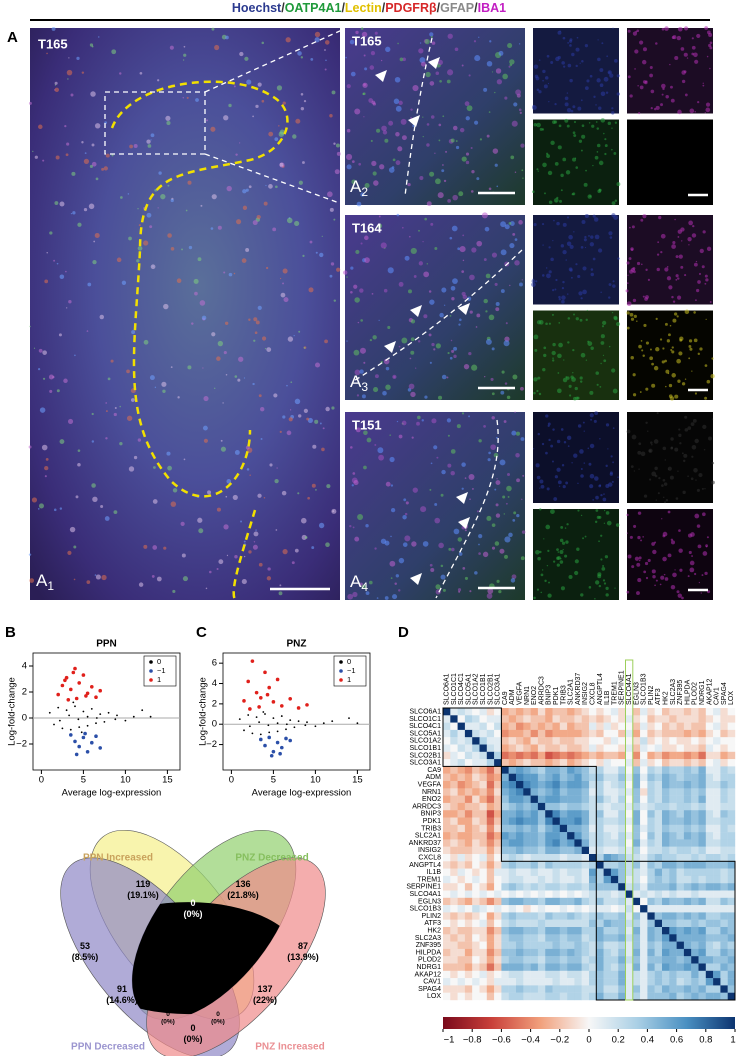 This screenshot has height=1056, width=738. What do you see at coordinates (468, 689) in the screenshot?
I see `column-label: SLCO5A1` at bounding box center [468, 689].